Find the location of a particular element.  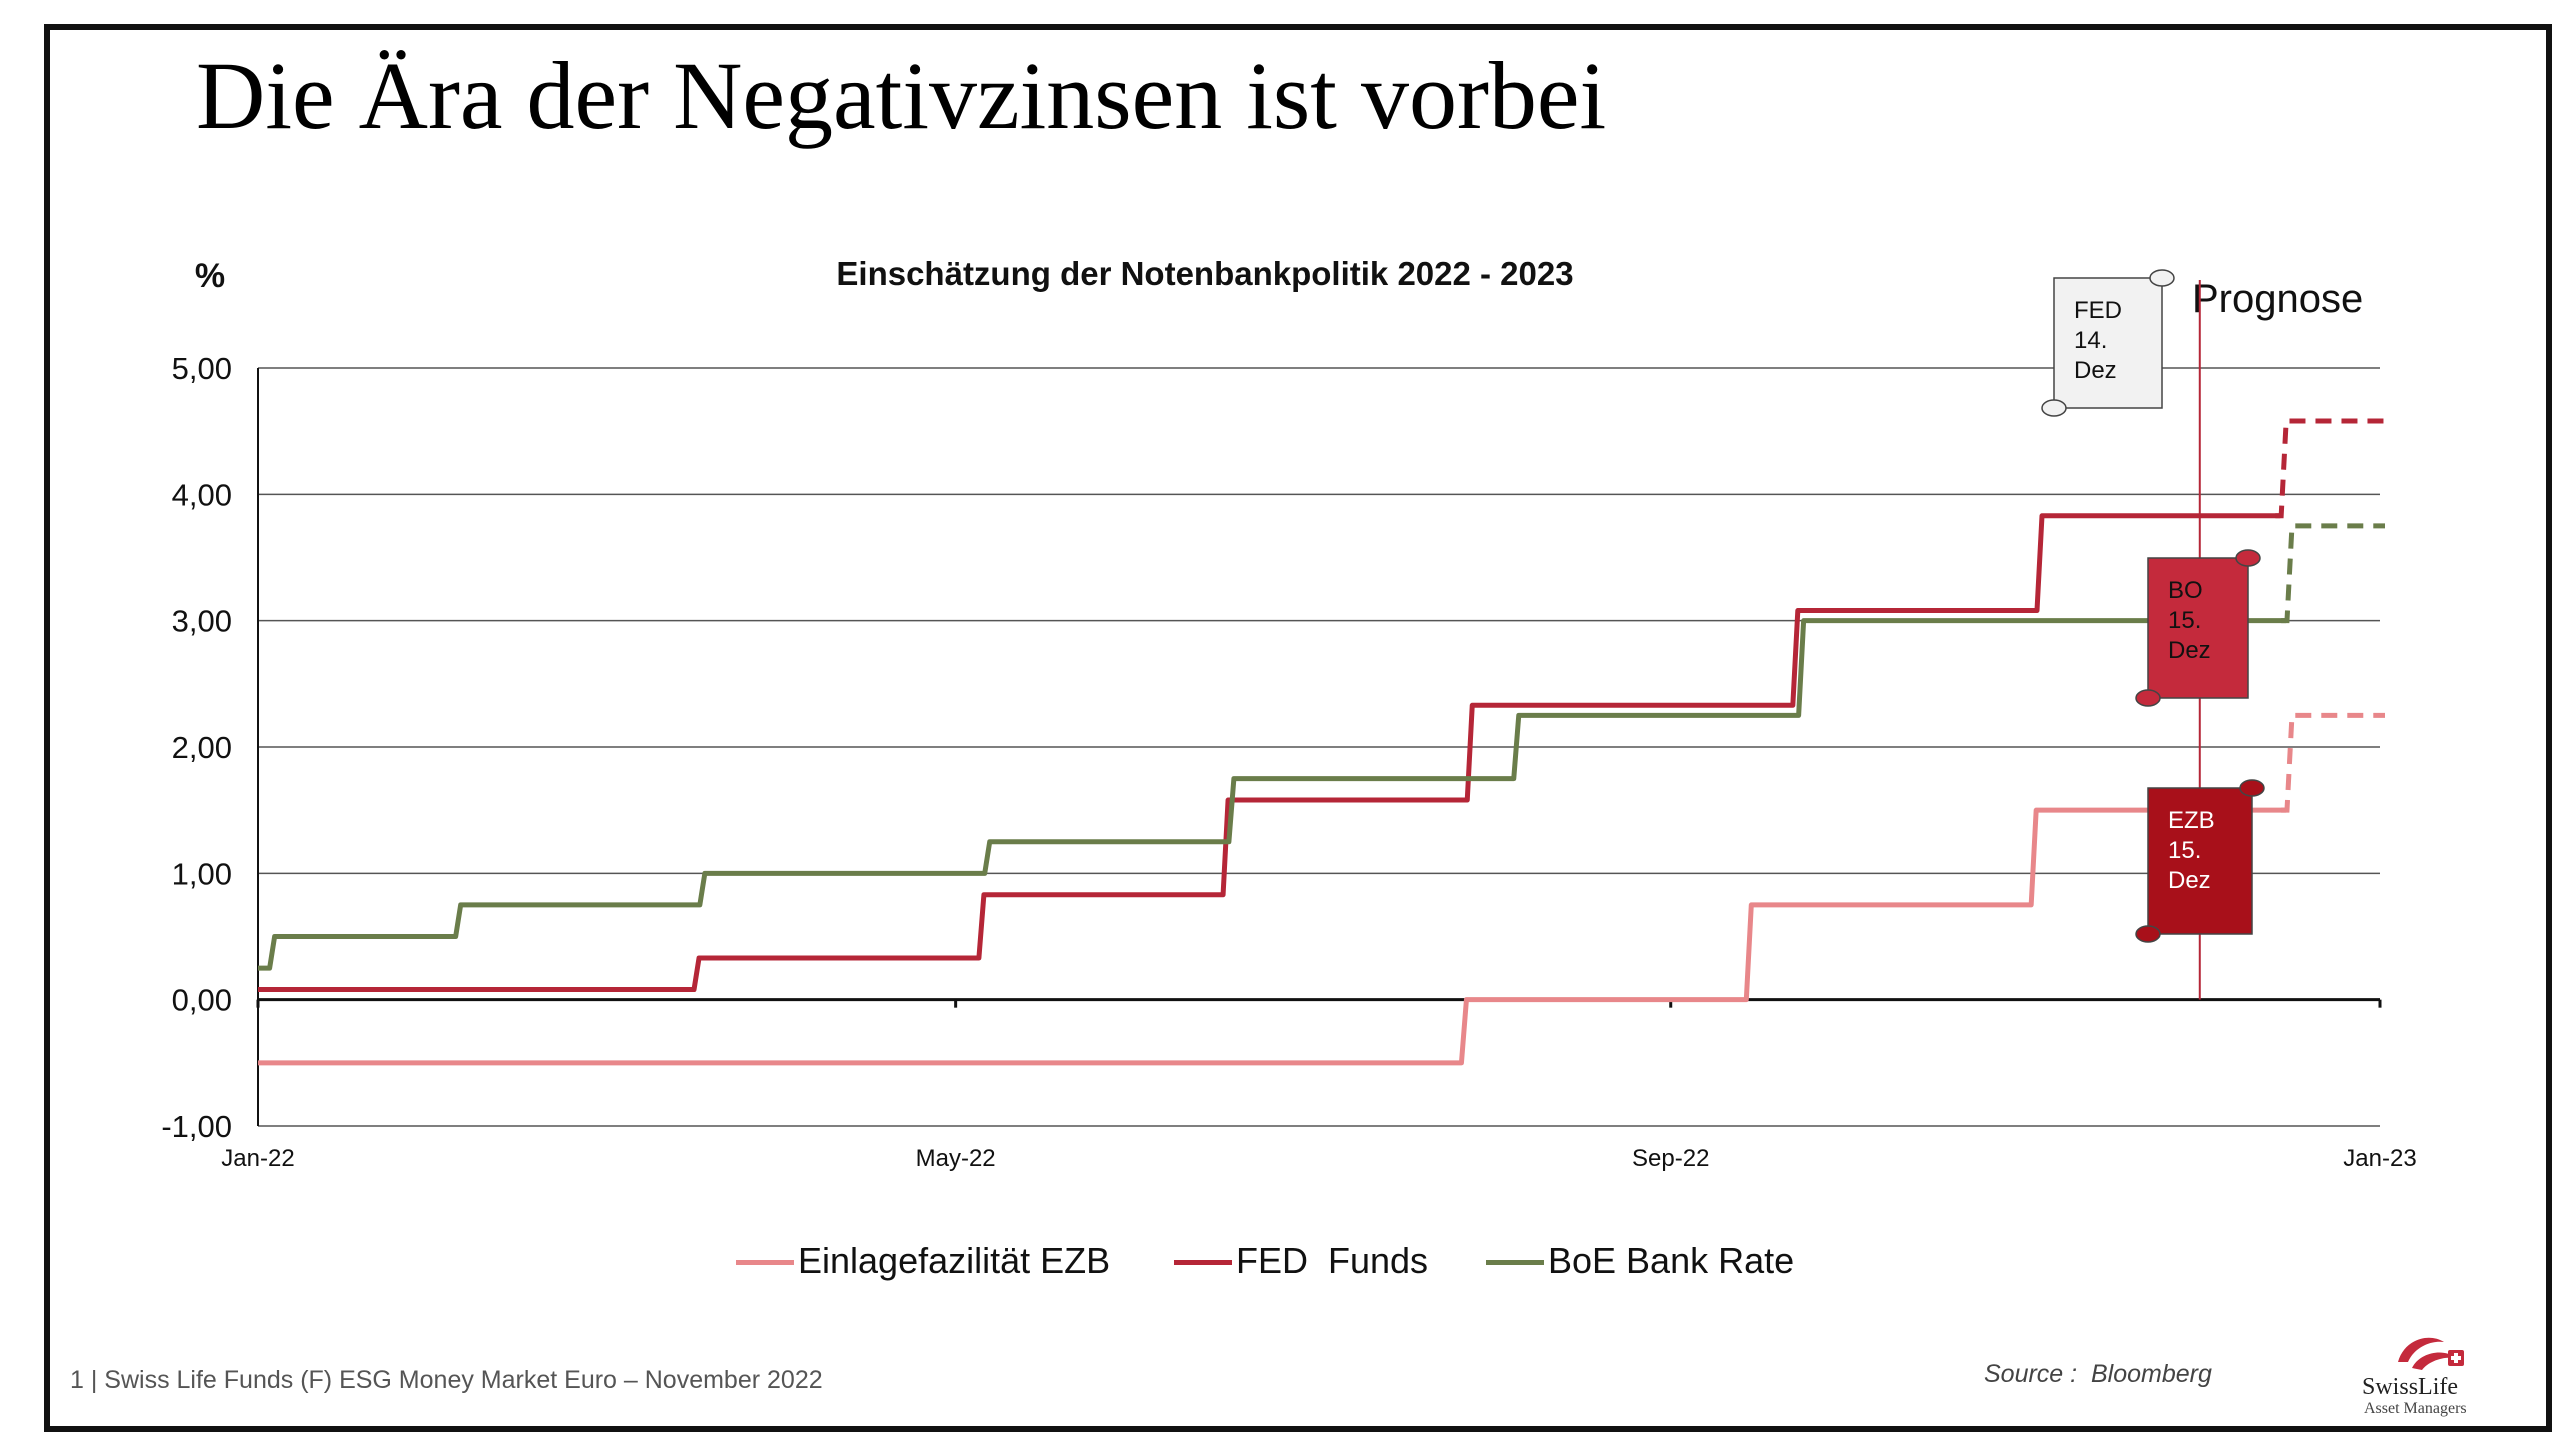

y-tick-label: 4,00 is located at coordinates (202, 494).